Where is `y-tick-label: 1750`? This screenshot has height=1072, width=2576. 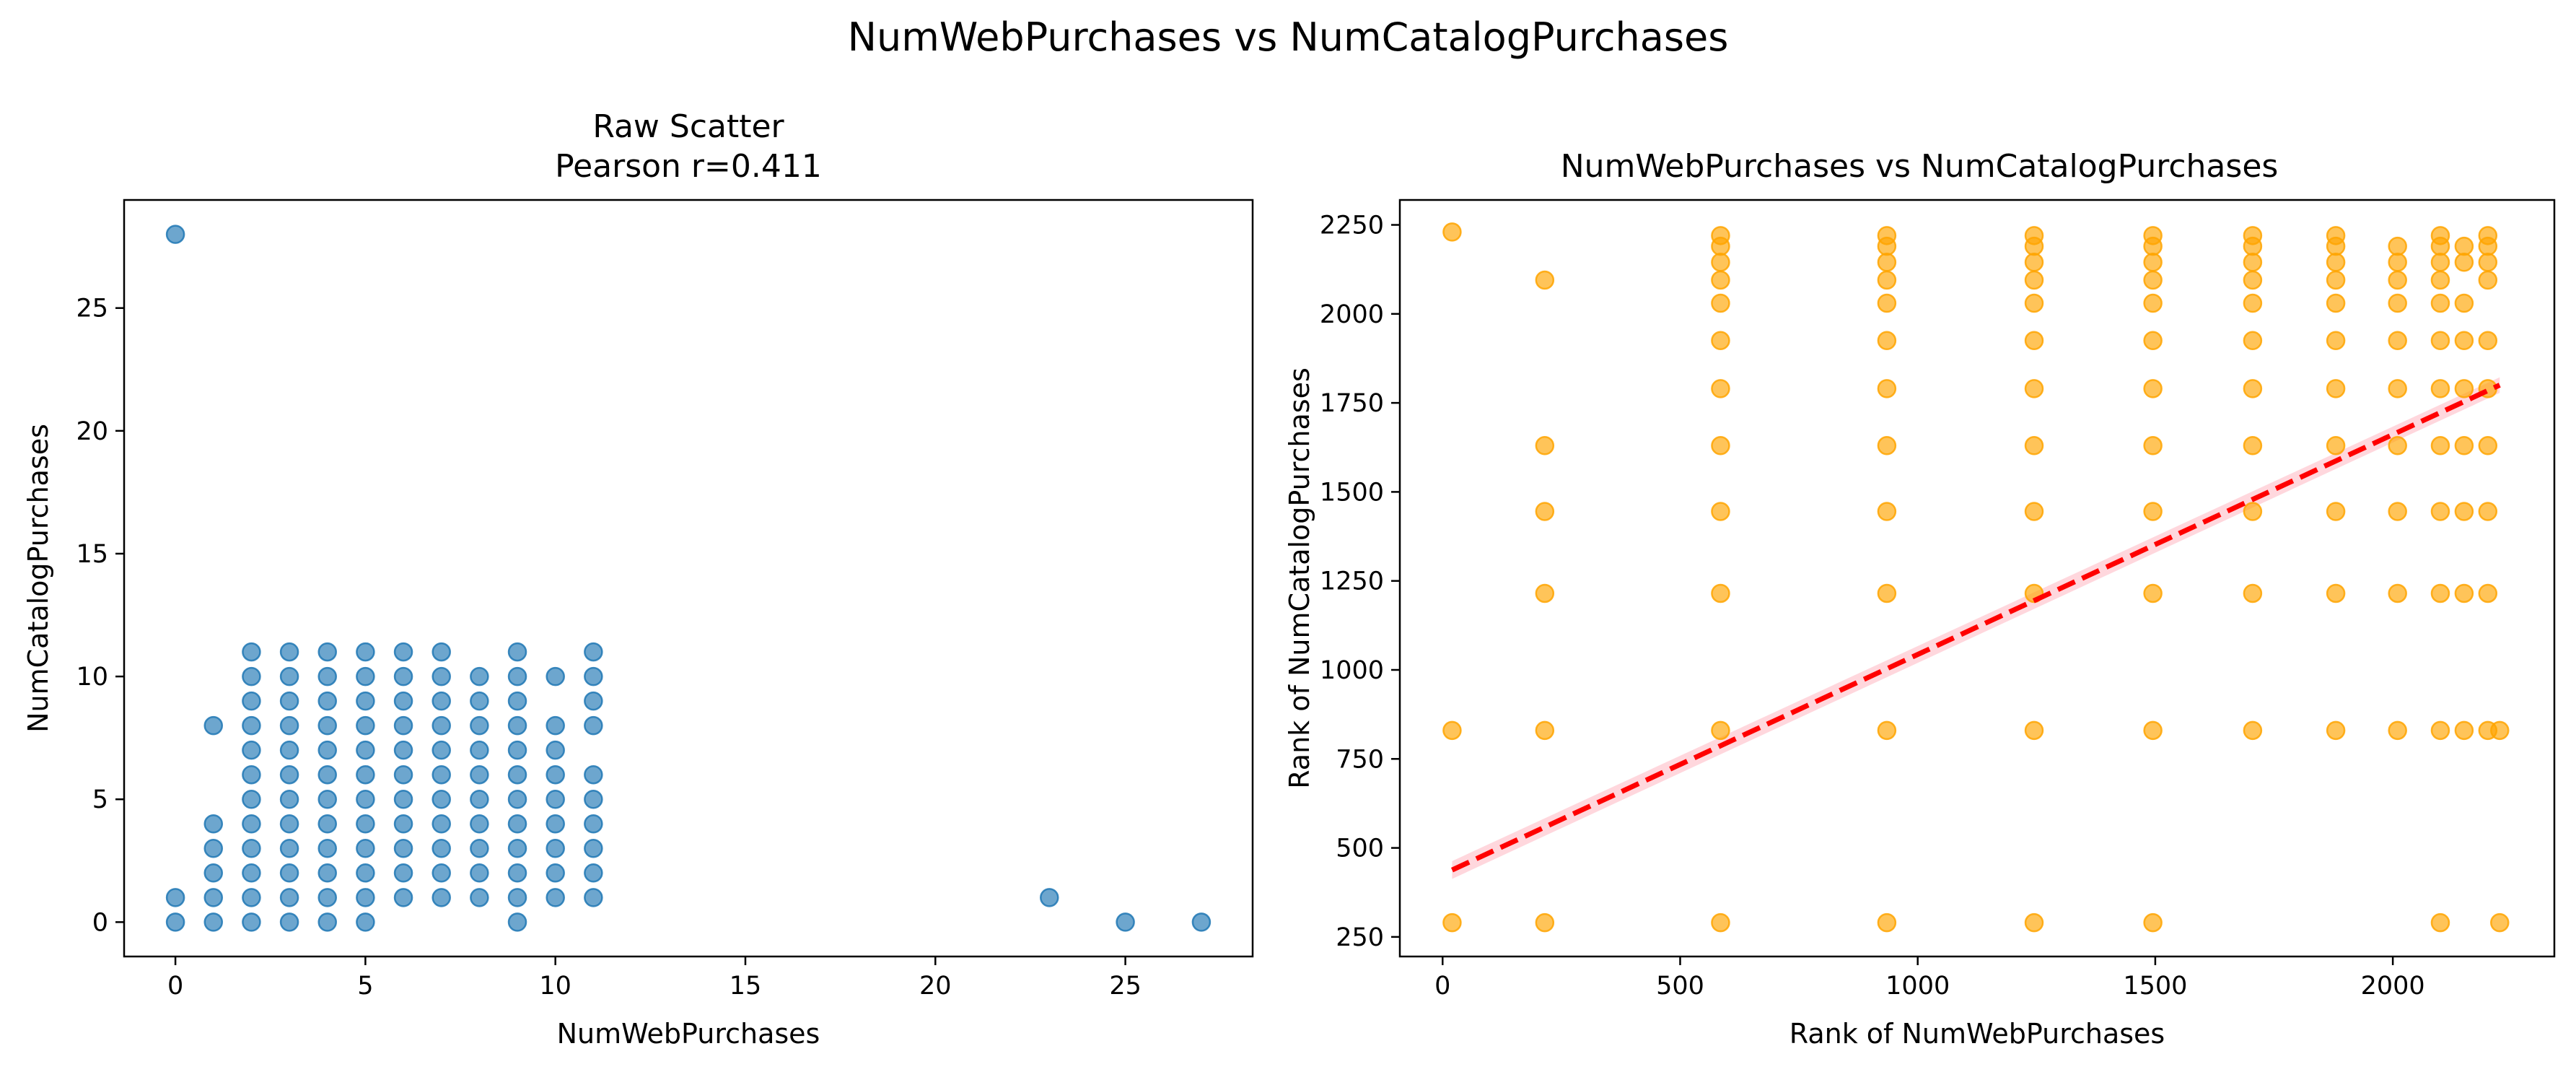 y-tick-label: 1750 is located at coordinates (1352, 403).